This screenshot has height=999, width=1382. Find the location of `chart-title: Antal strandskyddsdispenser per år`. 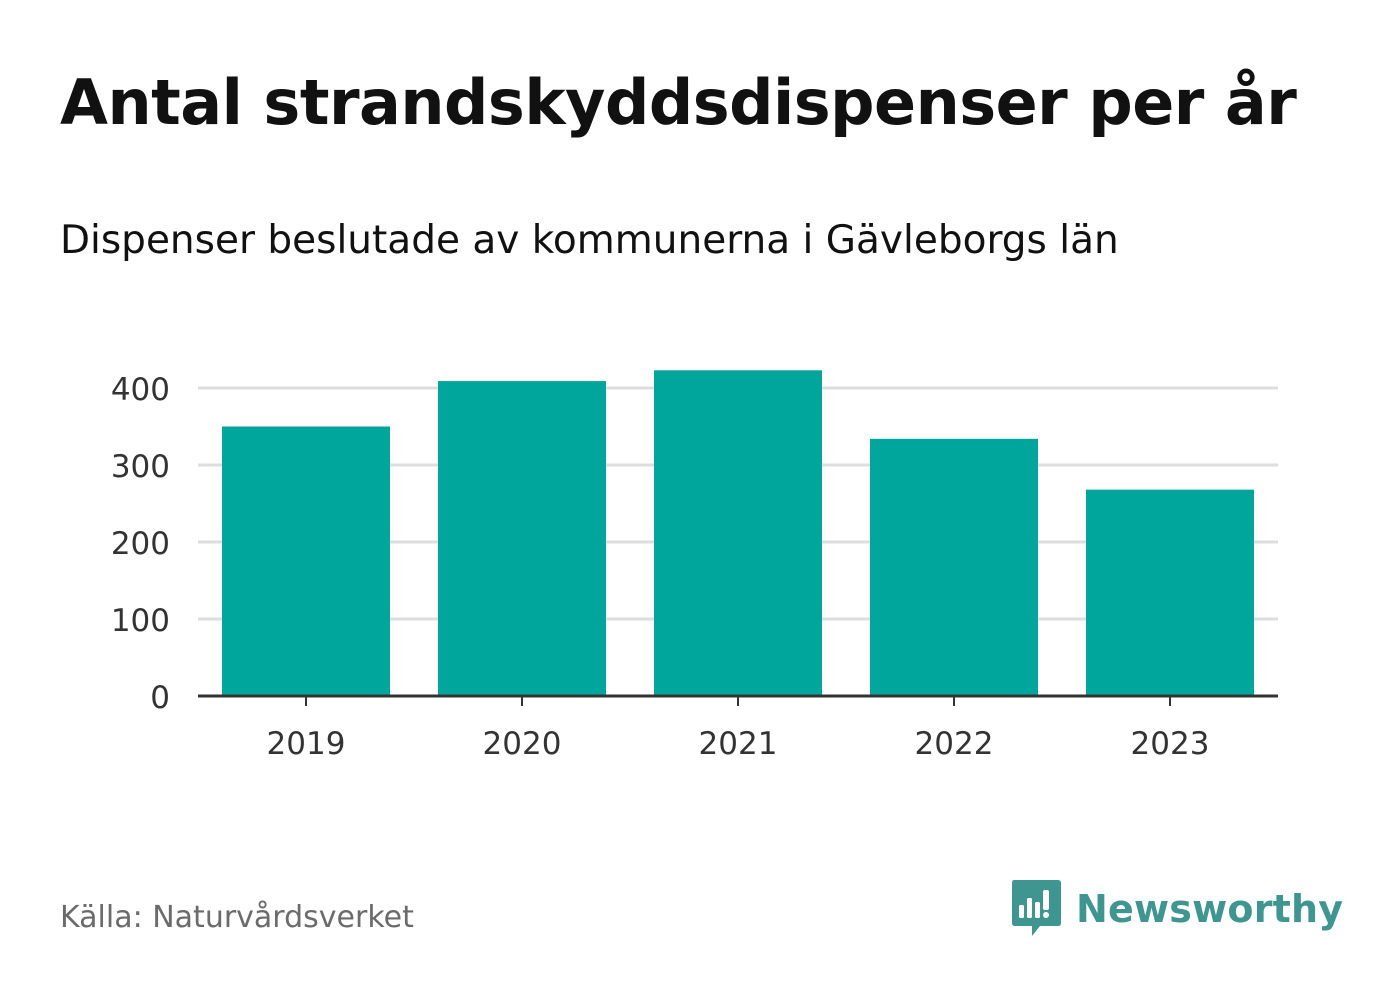

chart-title: Antal strandskyddsdispenser per år is located at coordinates (678, 102).